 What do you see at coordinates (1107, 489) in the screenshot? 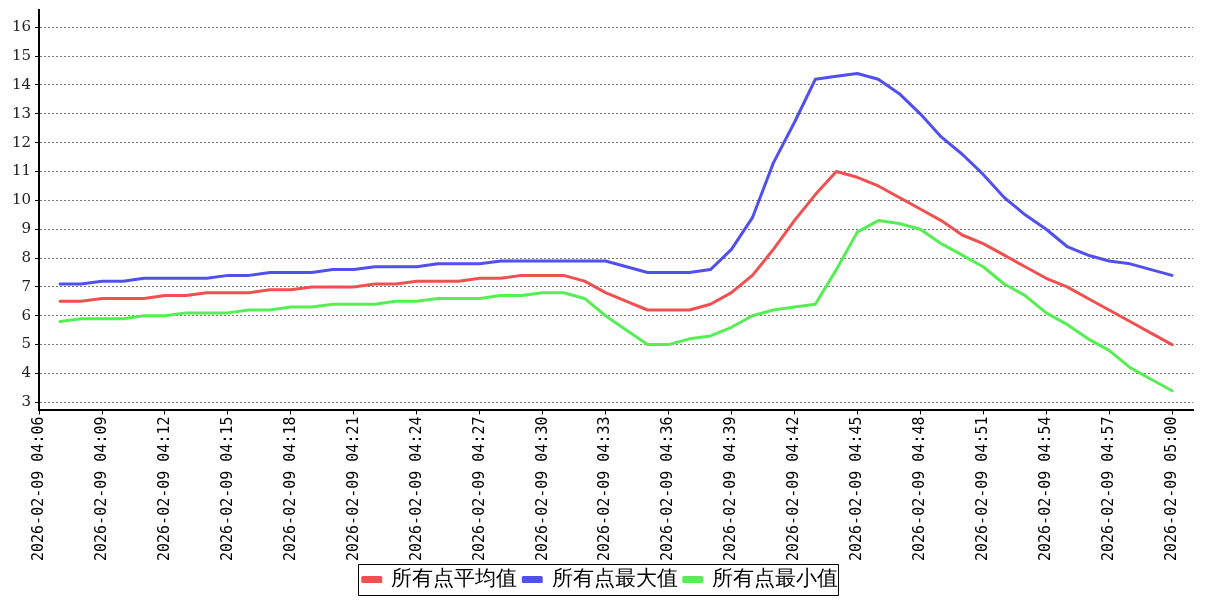
I see `x-tick-label: 2026-02-09 04:57` at bounding box center [1107, 489].